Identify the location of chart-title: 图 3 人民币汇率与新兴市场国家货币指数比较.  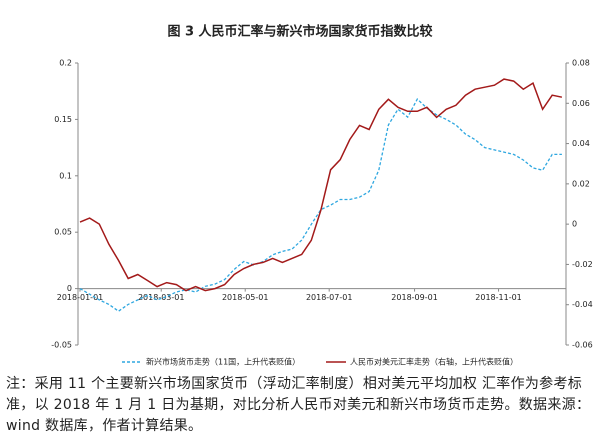
(299, 32).